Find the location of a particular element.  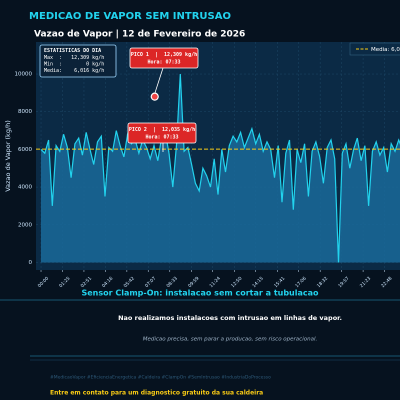

legend-box is located at coordinates (374, 49).